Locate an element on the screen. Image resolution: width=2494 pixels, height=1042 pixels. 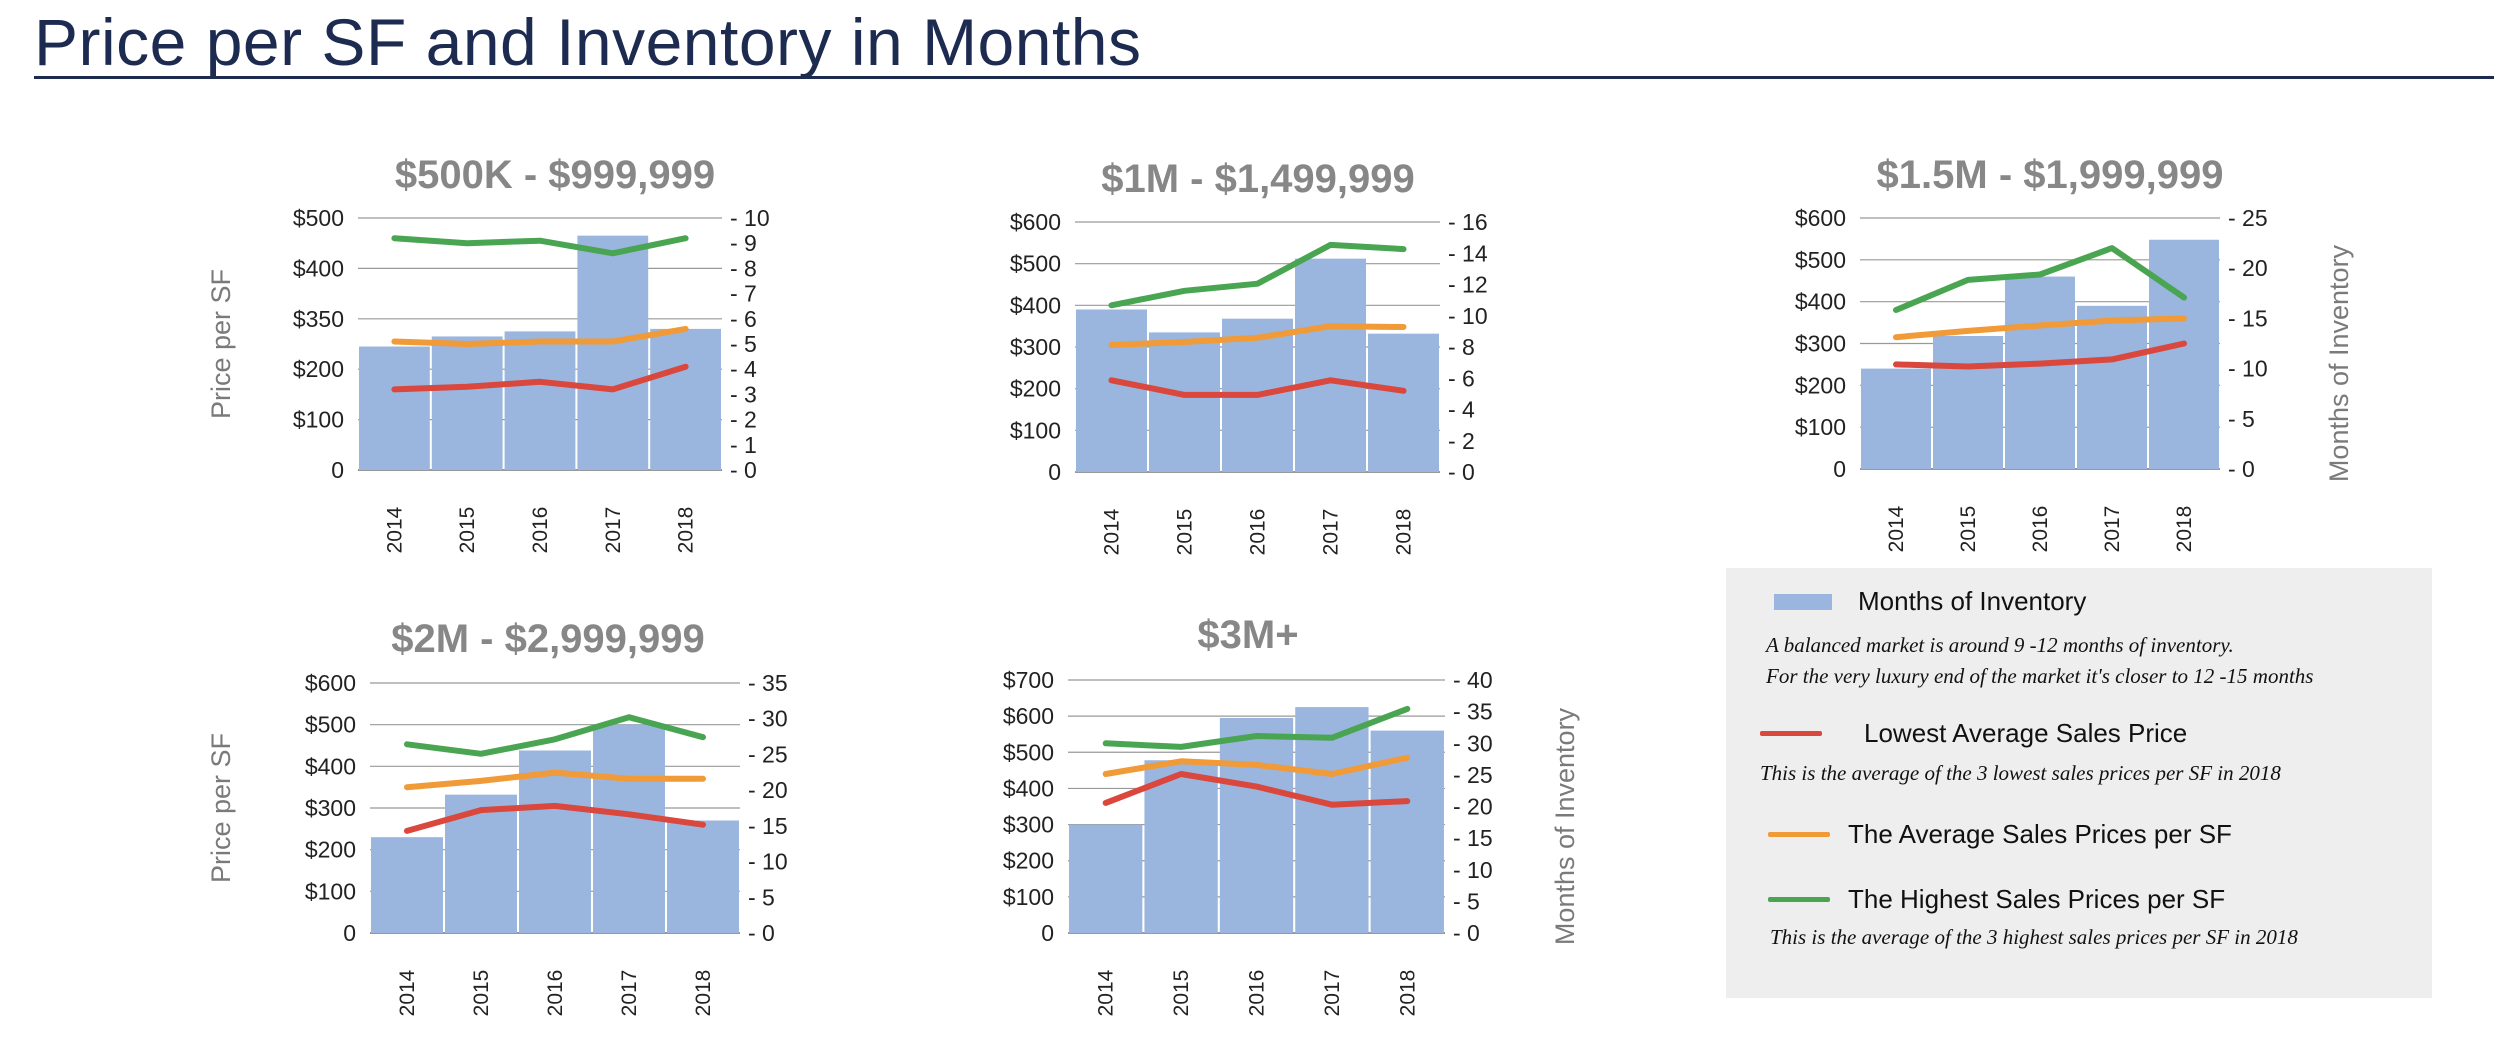
right-tick-label: - 7 is located at coordinates (743, 294).